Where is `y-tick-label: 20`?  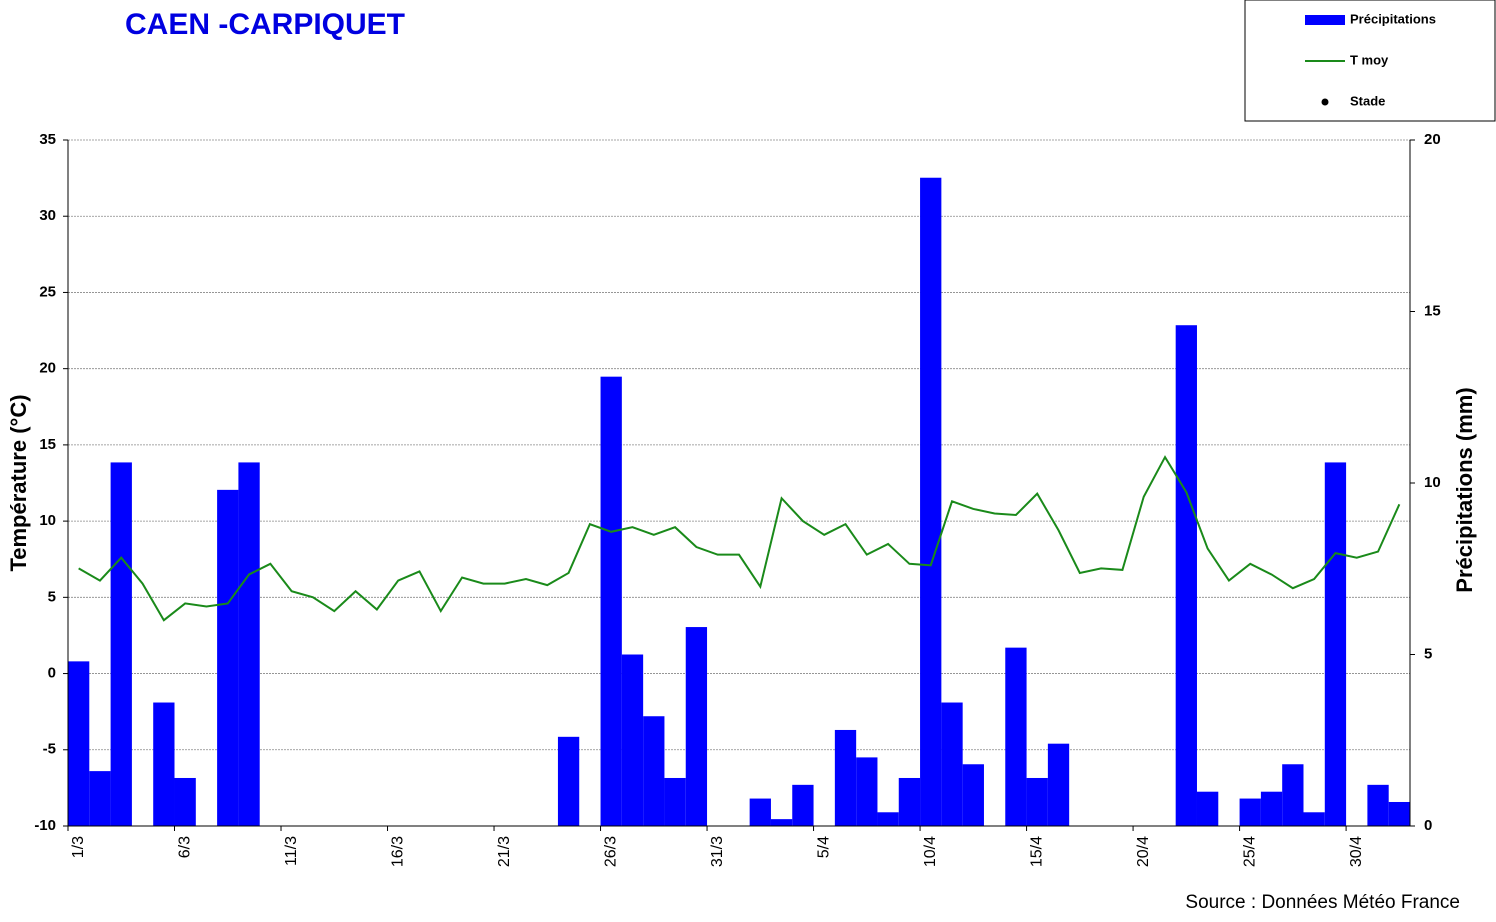 y-tick-label: 20 is located at coordinates (47, 368).